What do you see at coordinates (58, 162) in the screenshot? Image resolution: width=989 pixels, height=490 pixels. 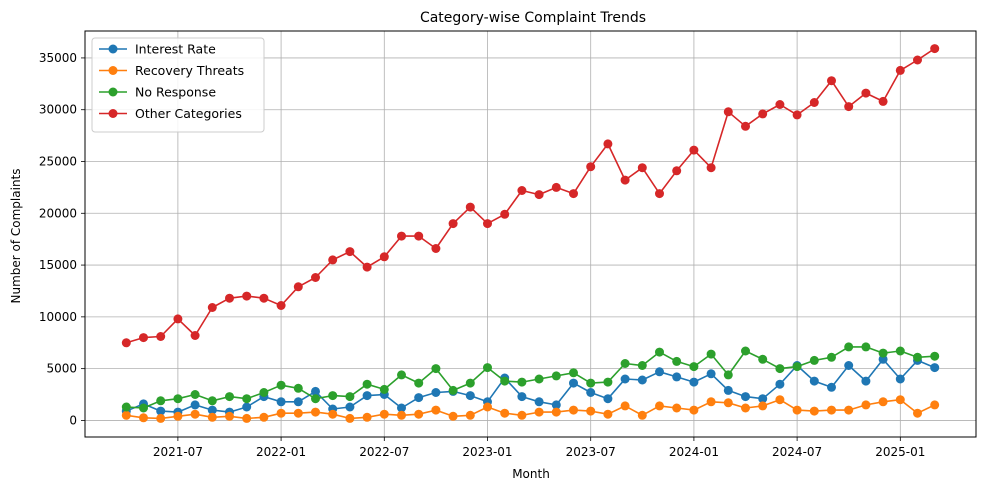 I see `y-tick-label: 25000` at bounding box center [58, 162].